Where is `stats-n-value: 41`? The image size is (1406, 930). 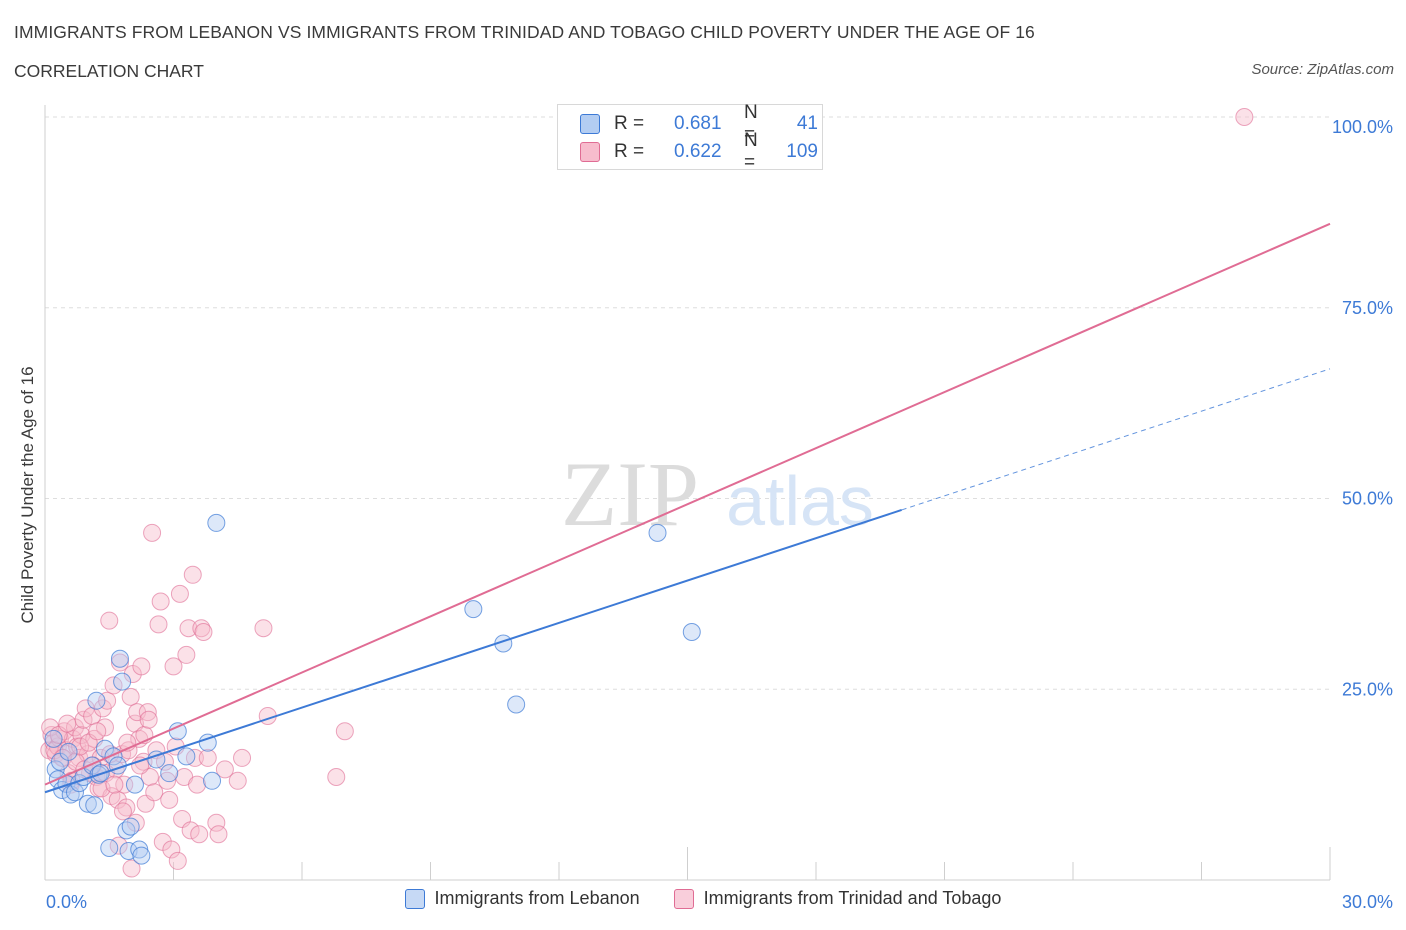
stats-n-value: 41 is located at coordinates (807, 123).